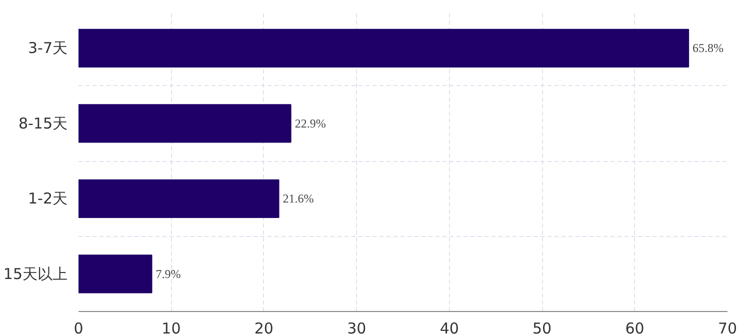  I want to click on y-tick-label: 15天以上, so click(35, 273).